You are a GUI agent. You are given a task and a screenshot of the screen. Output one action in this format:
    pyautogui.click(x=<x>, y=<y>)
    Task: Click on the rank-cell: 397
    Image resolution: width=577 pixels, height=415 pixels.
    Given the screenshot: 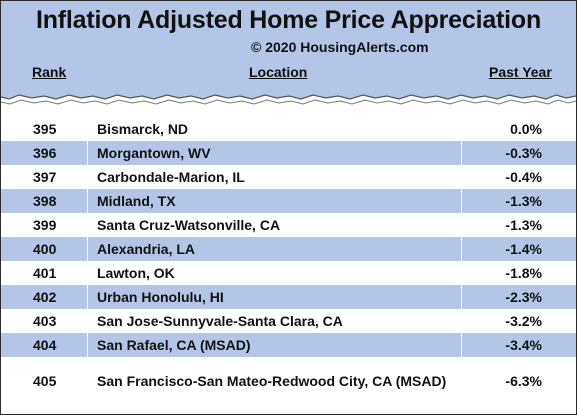 What is the action you would take?
    pyautogui.click(x=45, y=177)
    